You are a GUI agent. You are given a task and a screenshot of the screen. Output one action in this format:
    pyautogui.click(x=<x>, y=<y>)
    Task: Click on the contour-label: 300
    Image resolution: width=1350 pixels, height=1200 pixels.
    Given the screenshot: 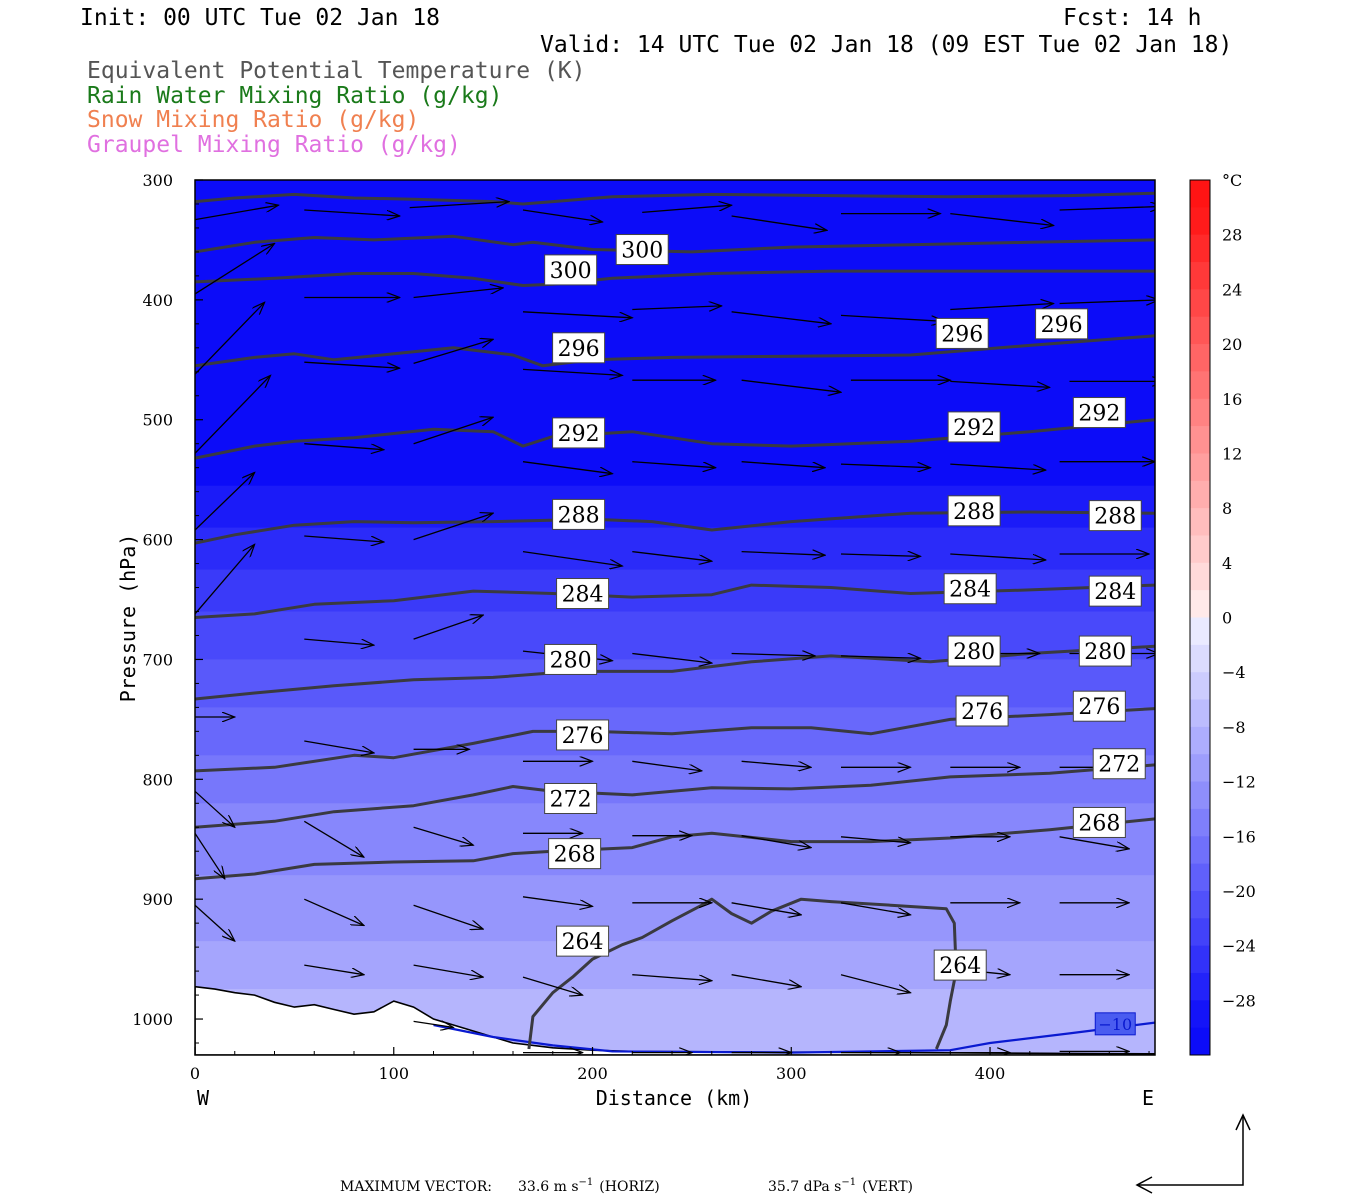 What is the action you would take?
    pyautogui.click(x=642, y=251)
    